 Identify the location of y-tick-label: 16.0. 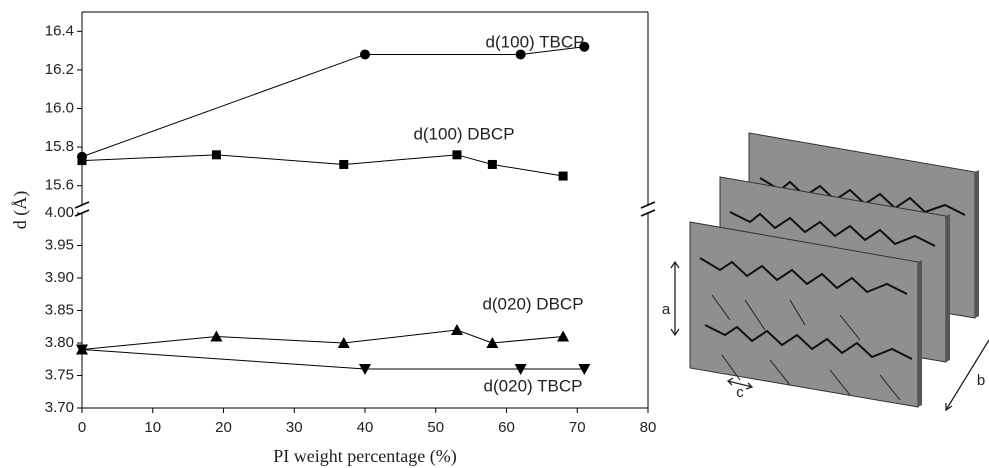
(59, 107).